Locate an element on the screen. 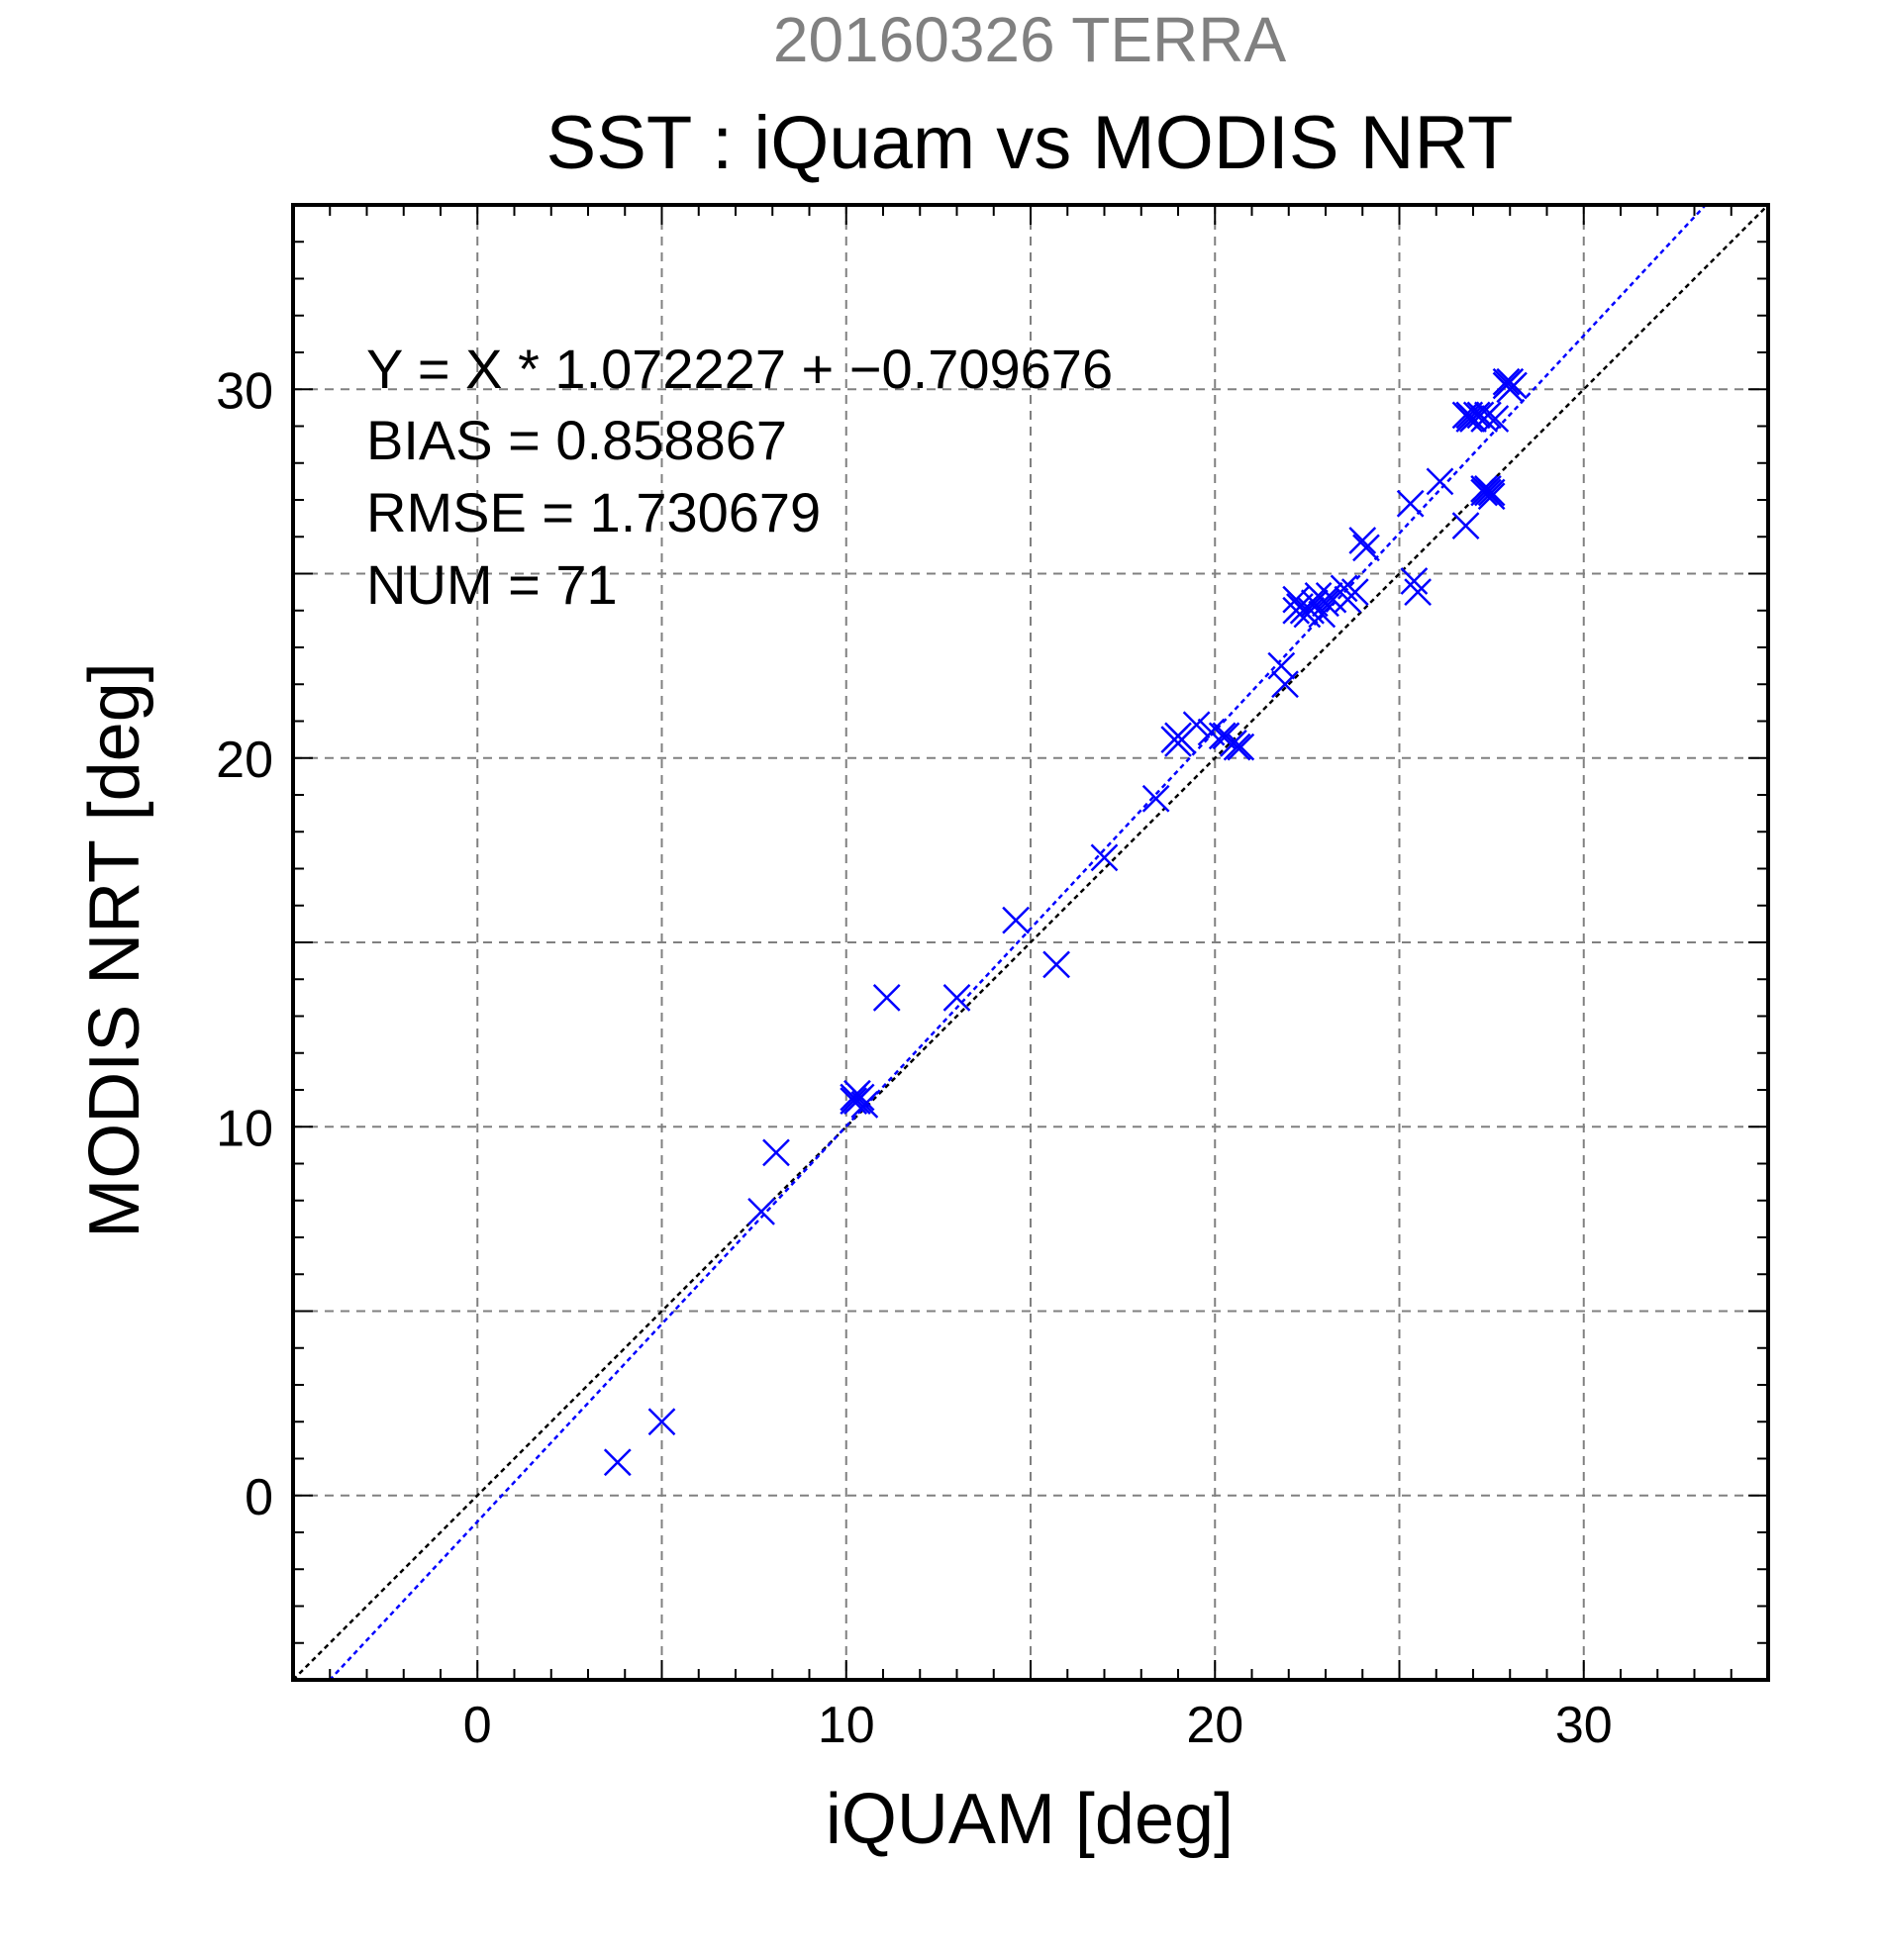 This screenshot has height=1960, width=1881. x-tick-label: 0 is located at coordinates (477, 1725).